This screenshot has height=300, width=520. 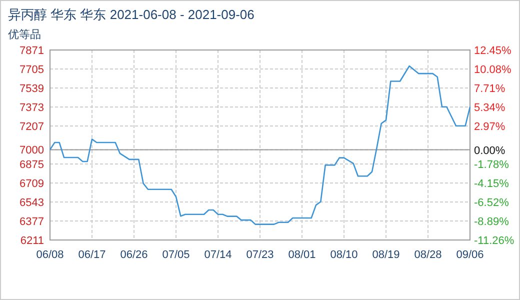 What do you see at coordinates (32, 184) in the screenshot?
I see `y-tick-label: 6709` at bounding box center [32, 184].